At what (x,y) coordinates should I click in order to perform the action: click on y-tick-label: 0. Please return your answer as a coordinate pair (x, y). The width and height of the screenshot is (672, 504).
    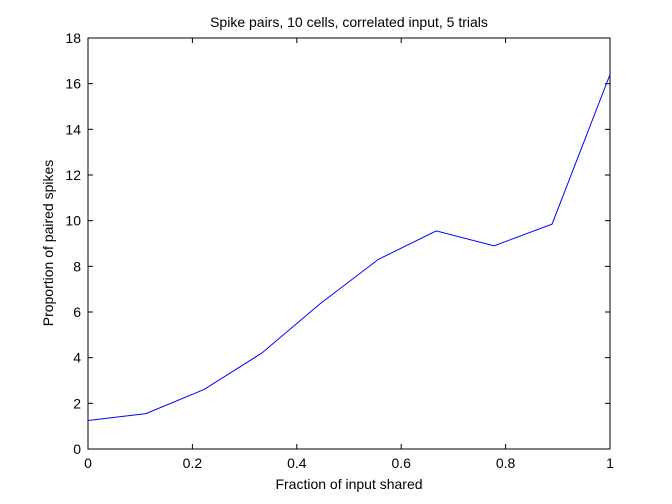
    Looking at the image, I should click on (77, 449).